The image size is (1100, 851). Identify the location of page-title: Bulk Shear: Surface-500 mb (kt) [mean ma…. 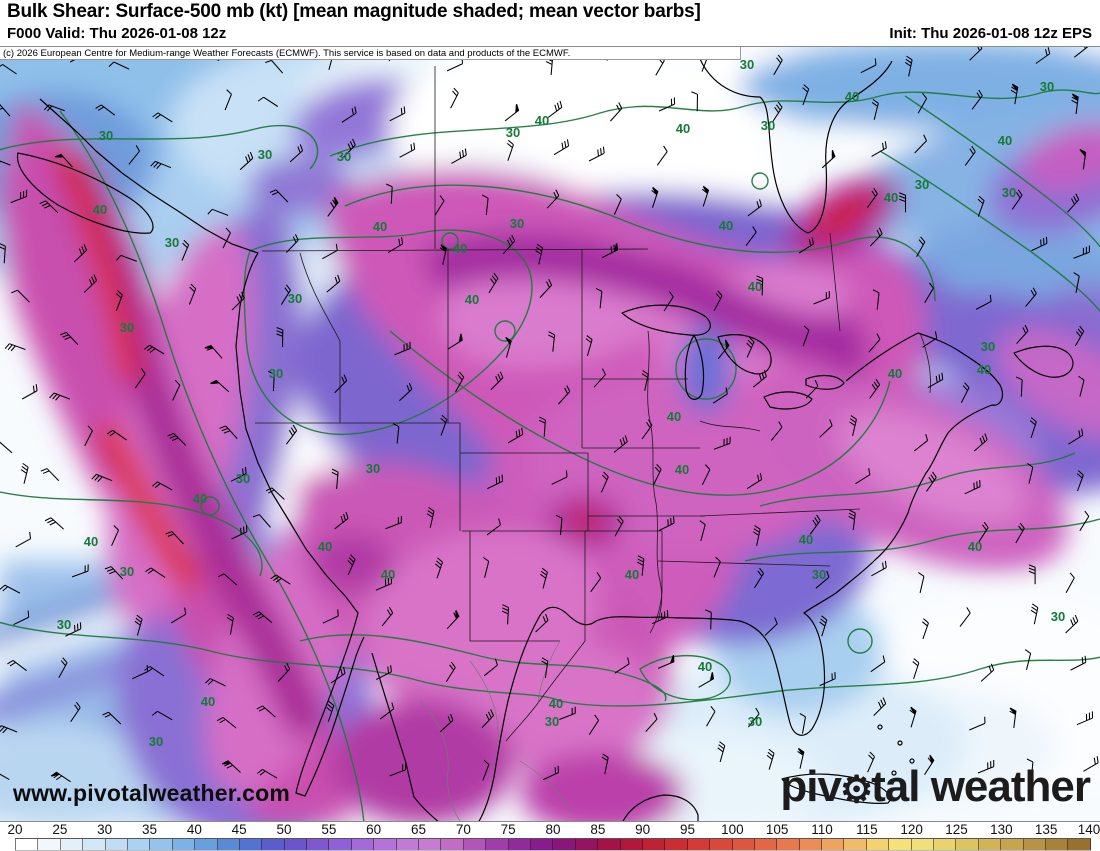
(354, 11).